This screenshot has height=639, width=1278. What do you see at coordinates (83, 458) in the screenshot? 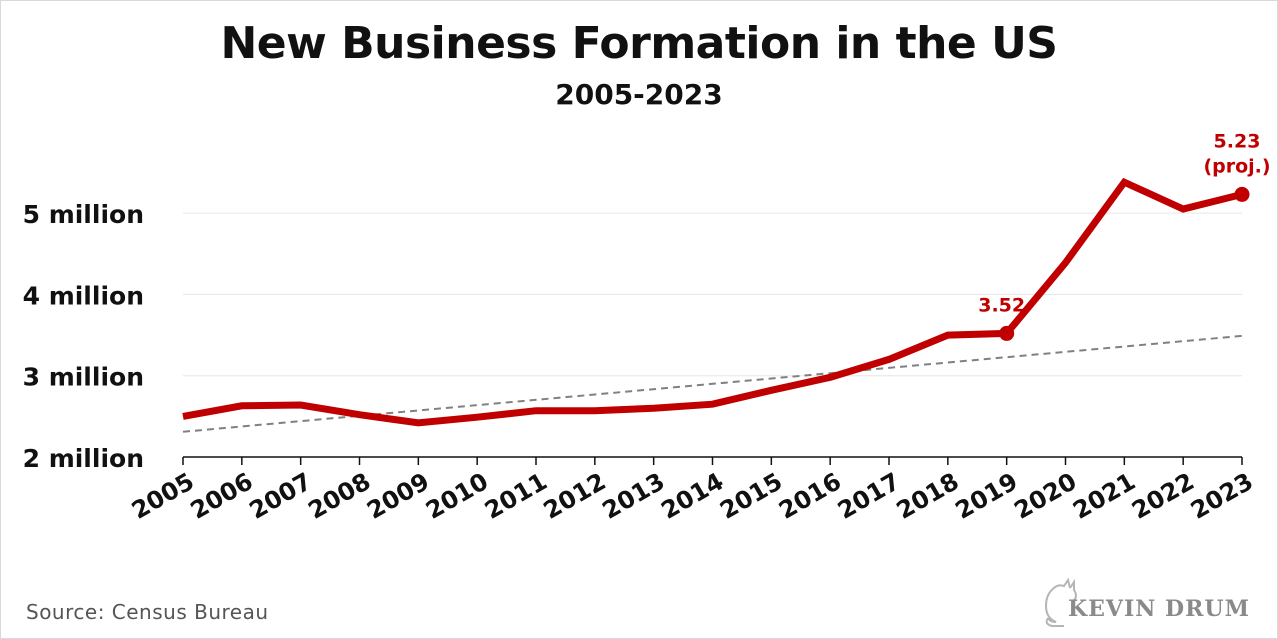
I see `y-tick-label: 2 million` at bounding box center [83, 458].